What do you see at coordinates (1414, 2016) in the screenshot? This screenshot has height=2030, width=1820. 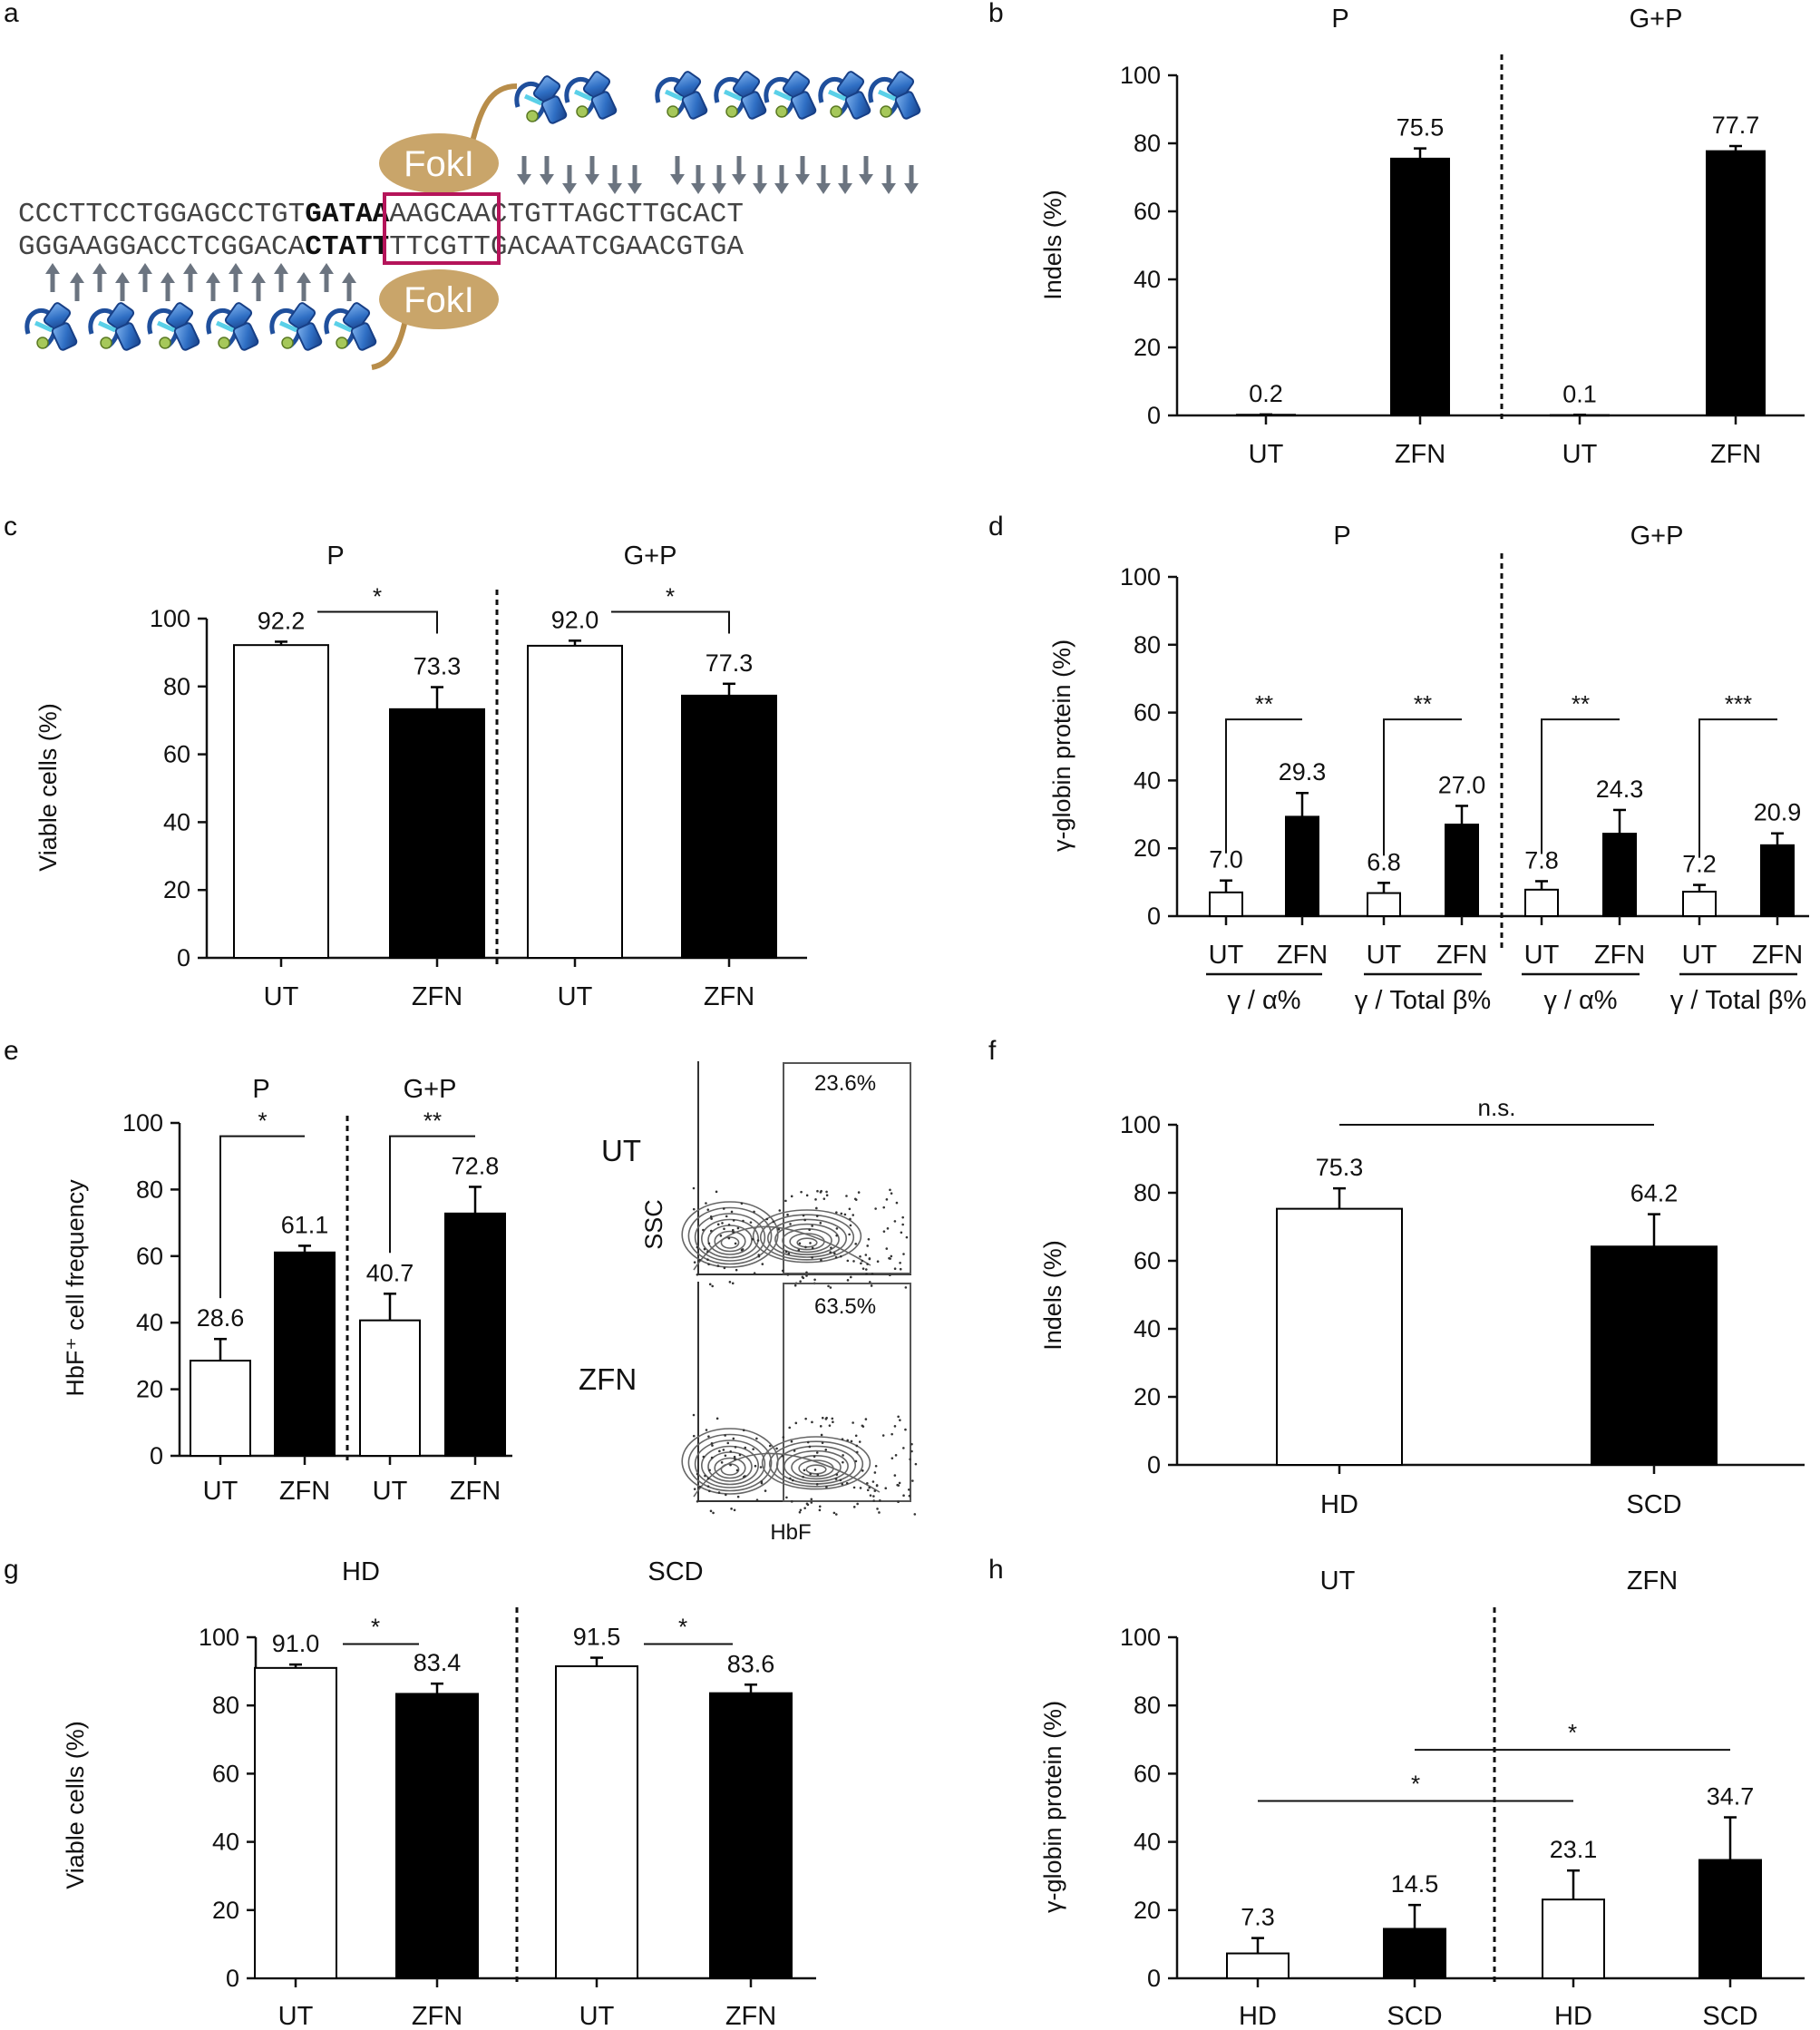 I see `x-tick-label: SCD` at bounding box center [1414, 2016].